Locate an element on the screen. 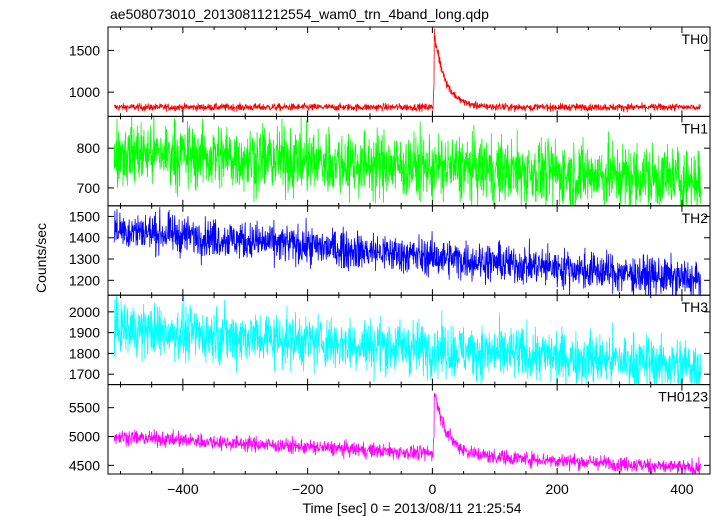 The image size is (717, 516). series-th0 is located at coordinates (407, 70).